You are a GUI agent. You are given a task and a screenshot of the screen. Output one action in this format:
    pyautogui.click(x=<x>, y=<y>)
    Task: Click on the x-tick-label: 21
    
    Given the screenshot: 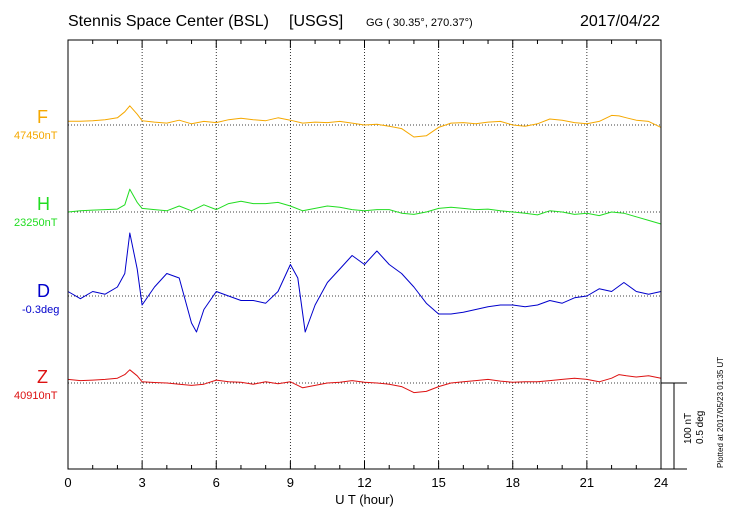 What is the action you would take?
    pyautogui.click(x=587, y=482)
    